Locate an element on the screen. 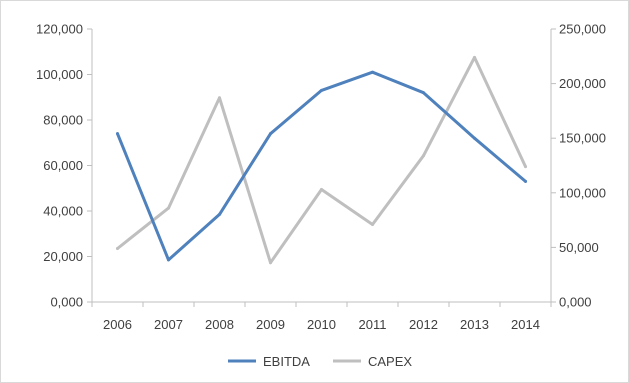 This screenshot has height=383, width=629. x-axis-tick-label: 2011 is located at coordinates (373, 324).